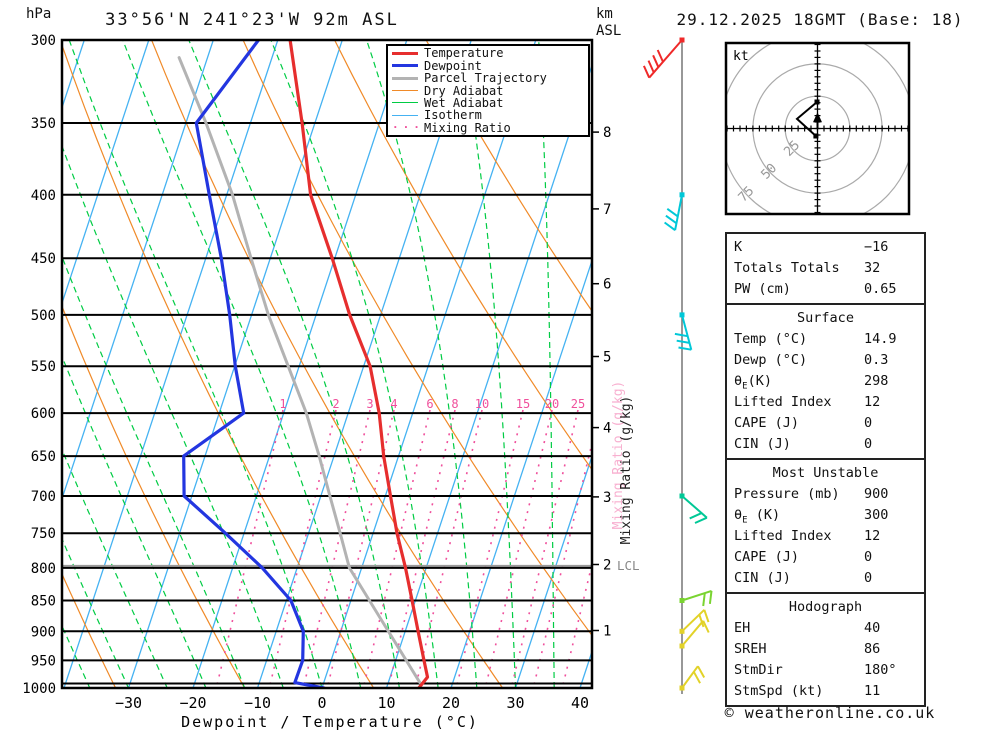 The width and height of the screenshot is (1000, 733). I want to click on table-row: Temp (°C) 14.9, so click(825, 339).